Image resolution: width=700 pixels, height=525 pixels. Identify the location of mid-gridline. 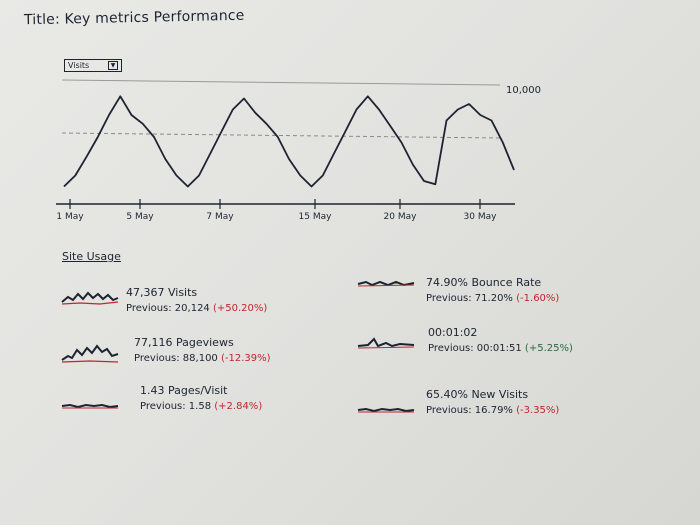
(281, 135).